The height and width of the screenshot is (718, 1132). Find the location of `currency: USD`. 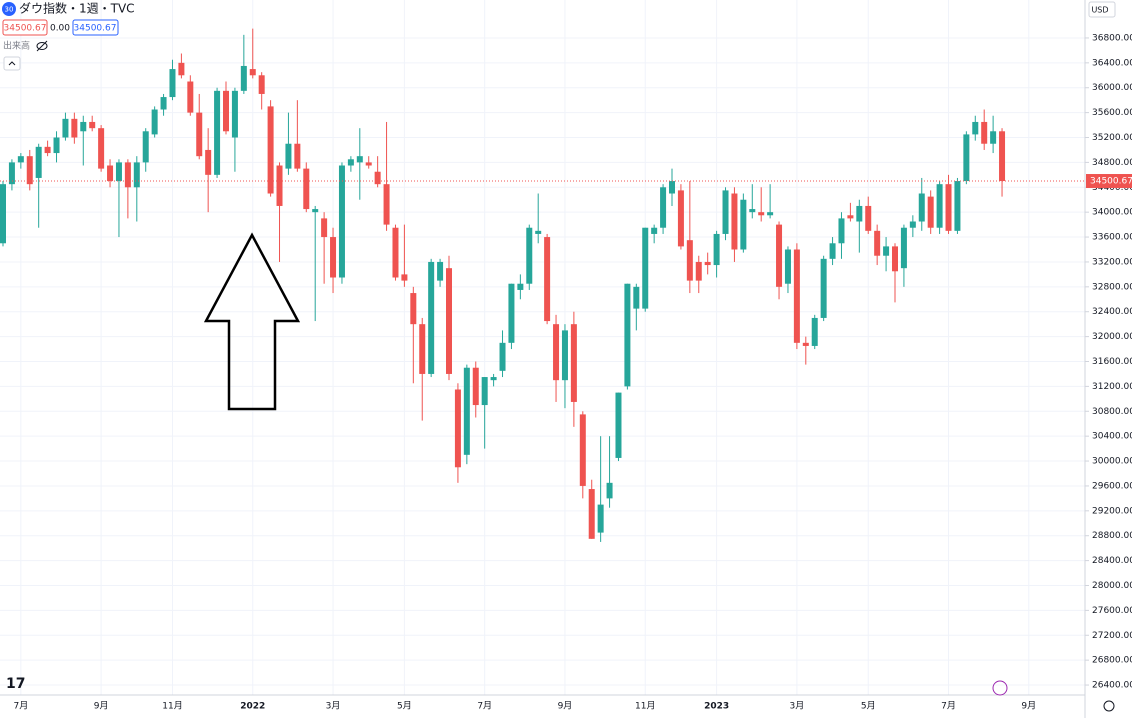

currency: USD is located at coordinates (1099, 10).